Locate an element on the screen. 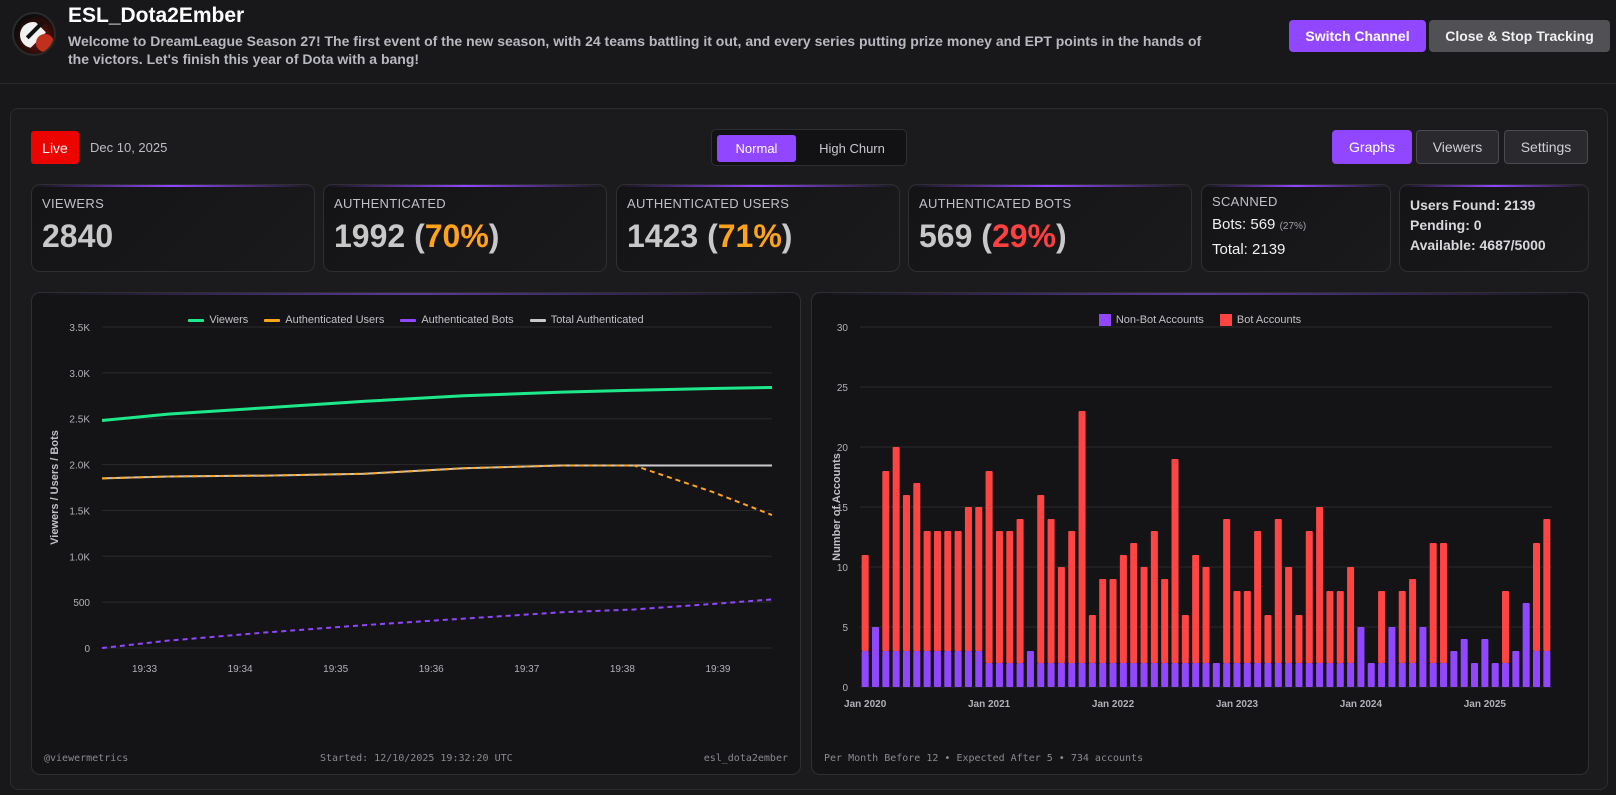 The height and width of the screenshot is (795, 1616). stat-card-viewers: VIEWERS 2840 is located at coordinates (173, 228).